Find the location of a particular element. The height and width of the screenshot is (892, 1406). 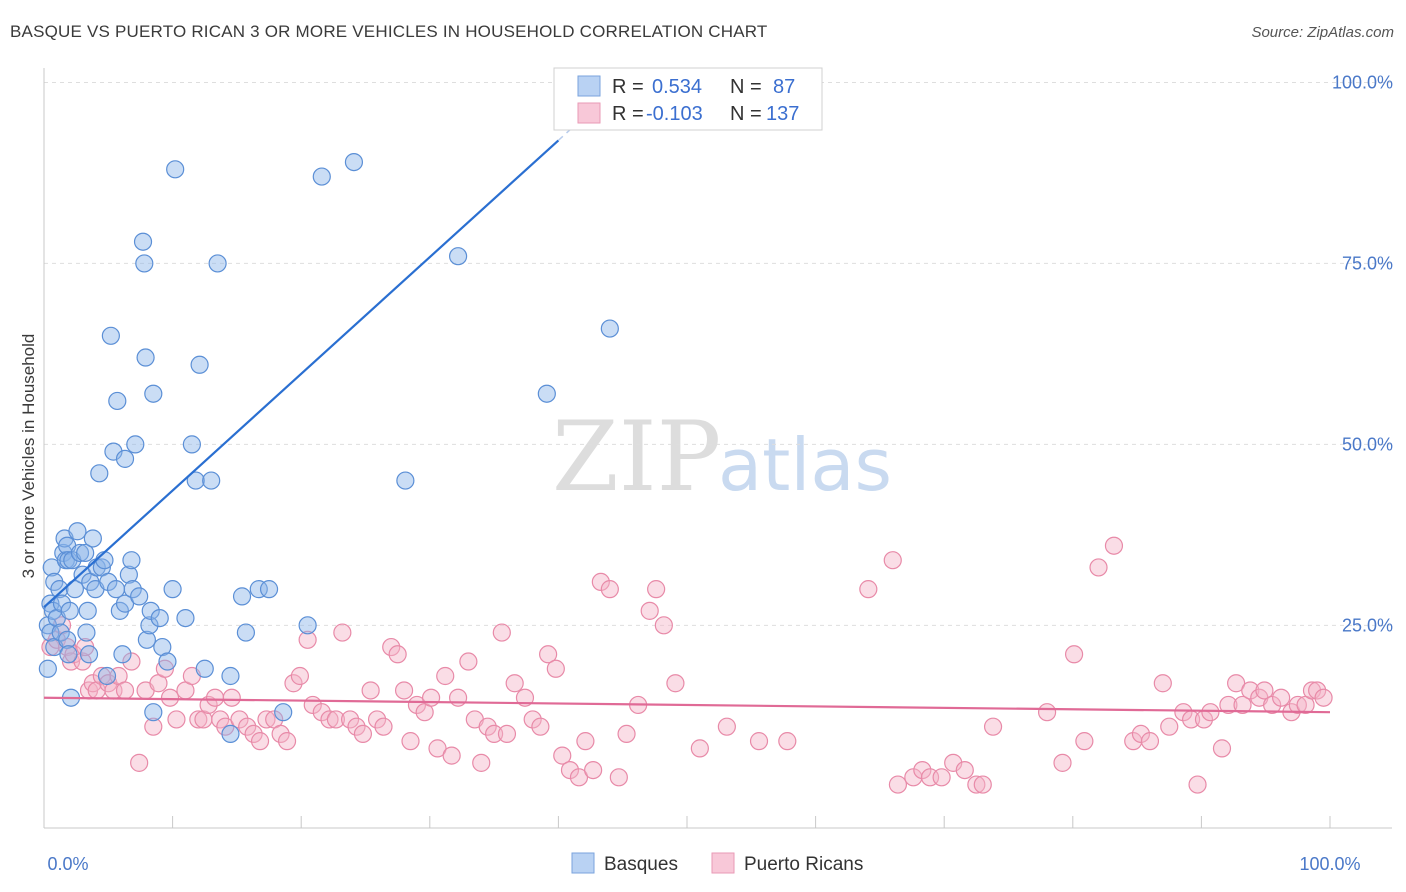

series-legend-swatch-puerto-ricans is located at coordinates (723, 863).